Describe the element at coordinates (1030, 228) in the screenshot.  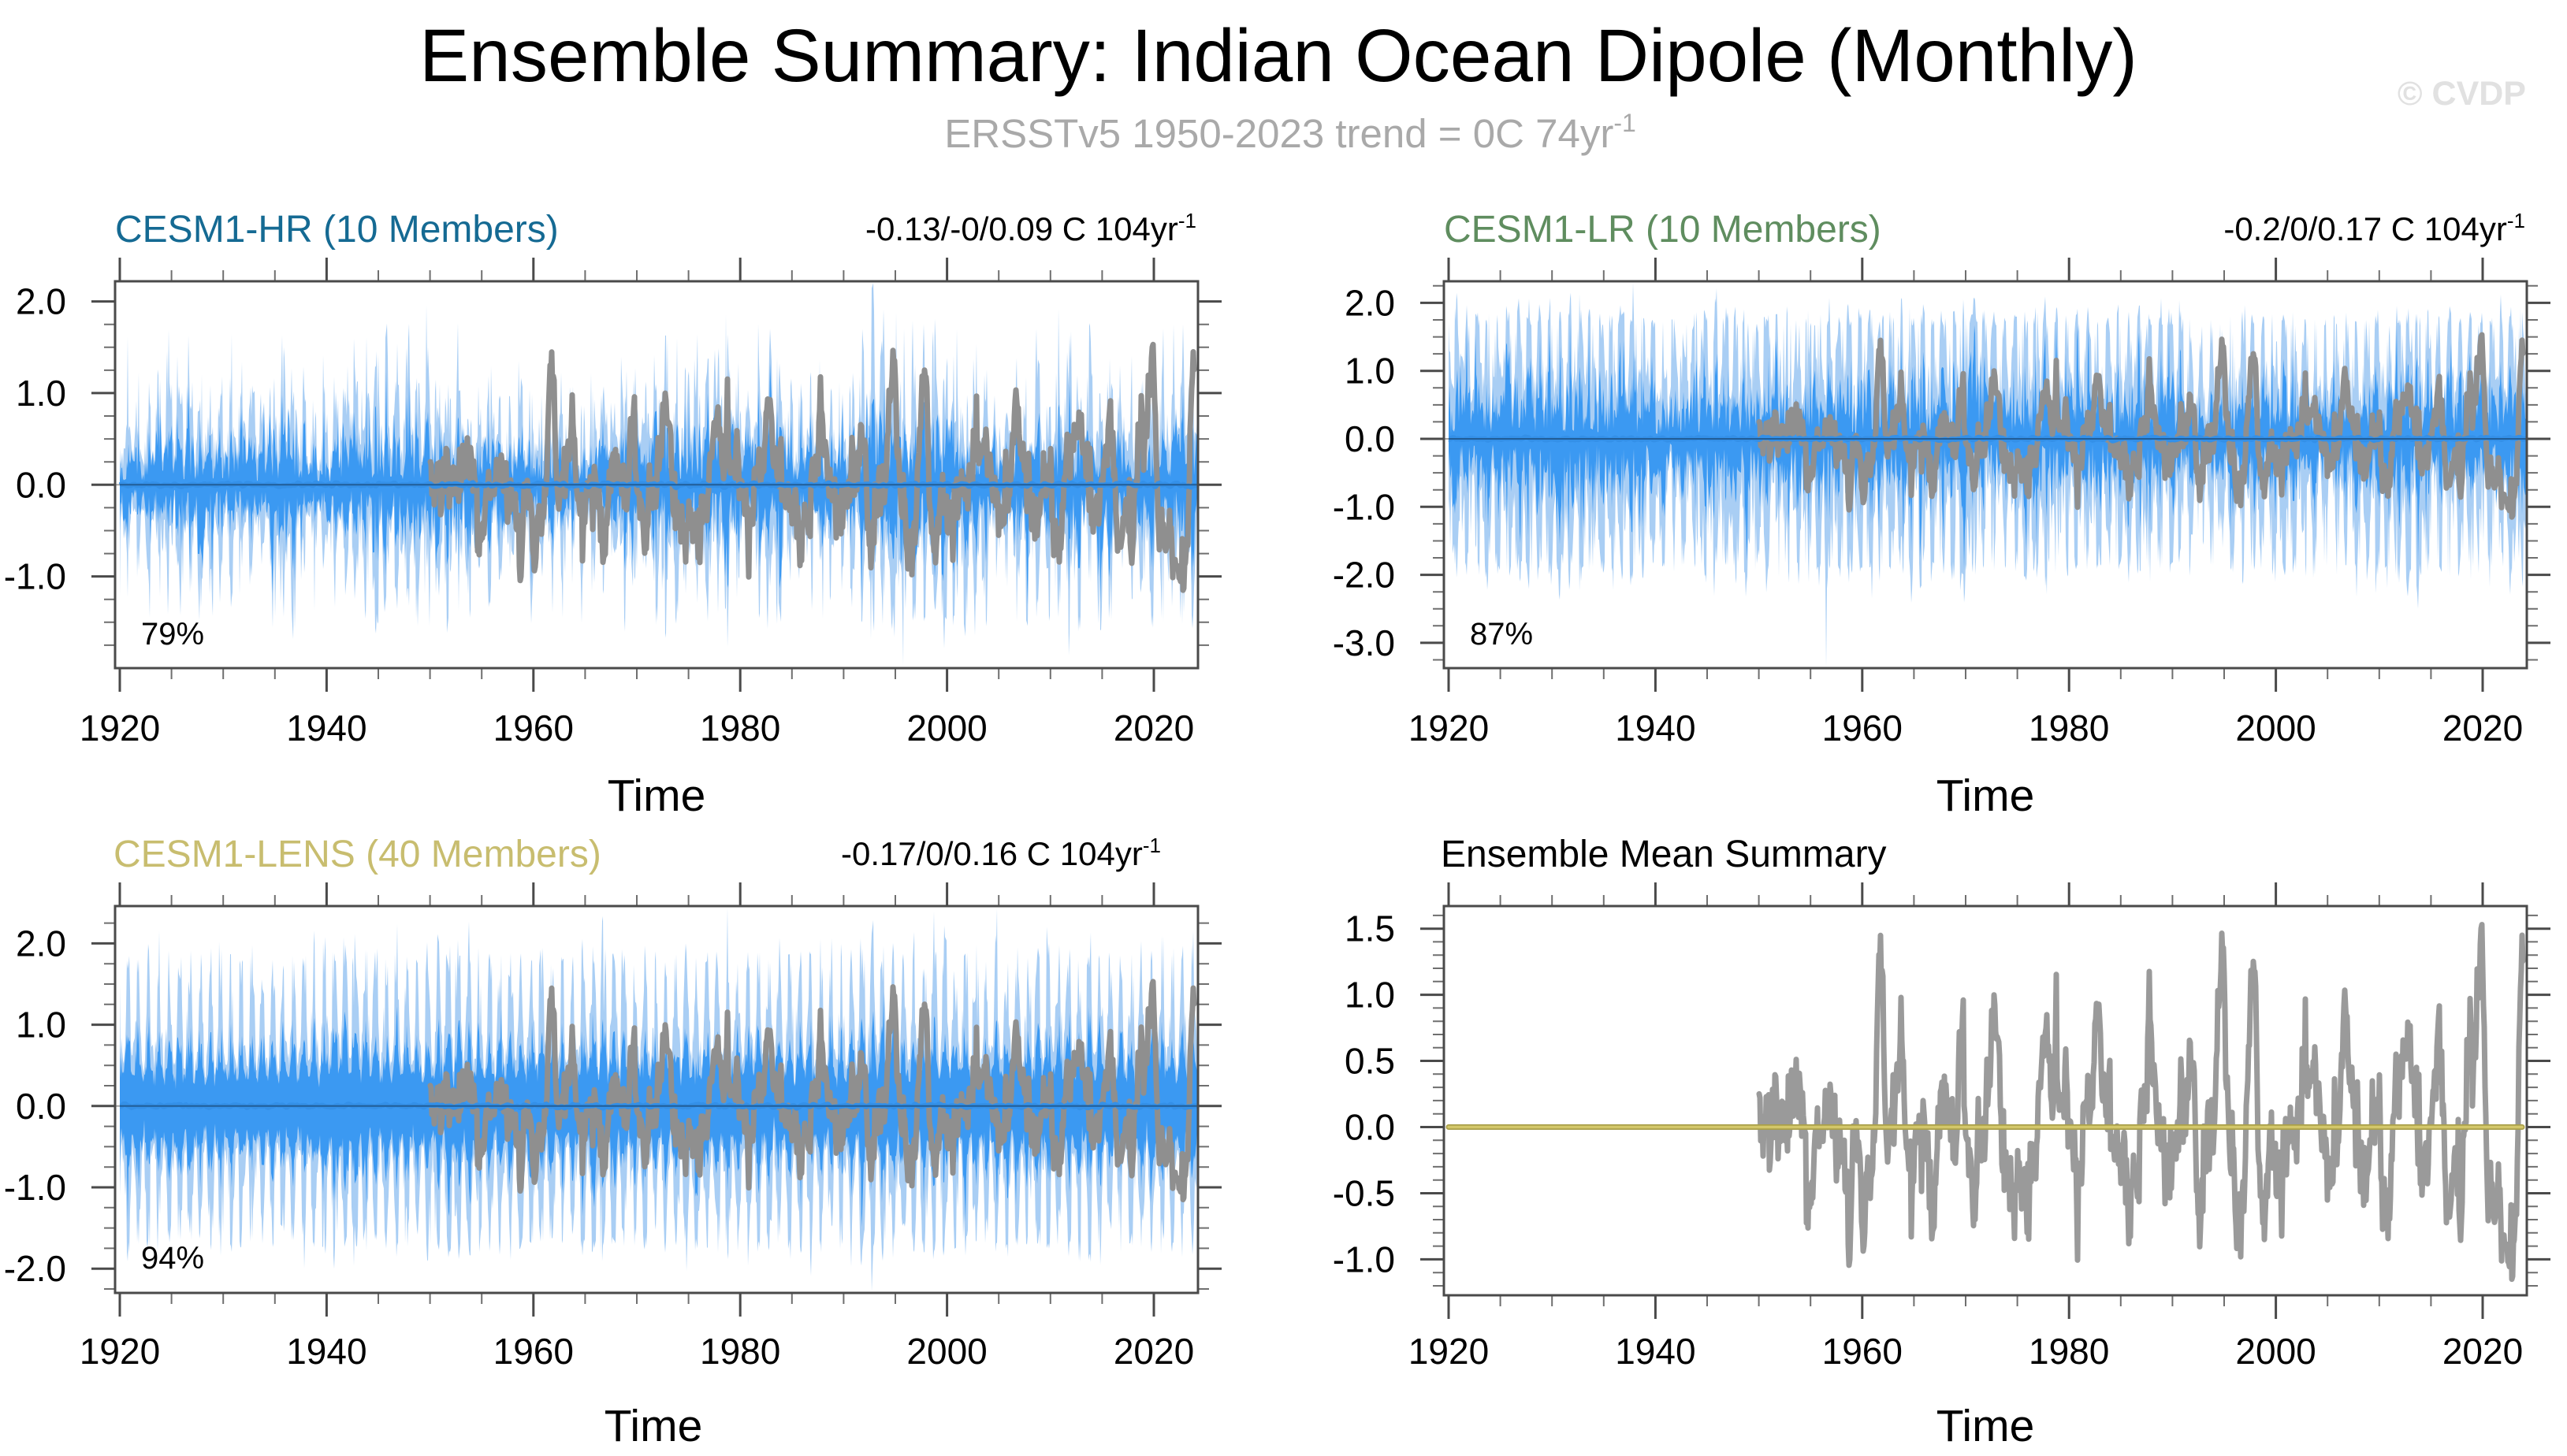
I see `svg-text: -0.13/-0/0.09 C 104yr-1` at that location.